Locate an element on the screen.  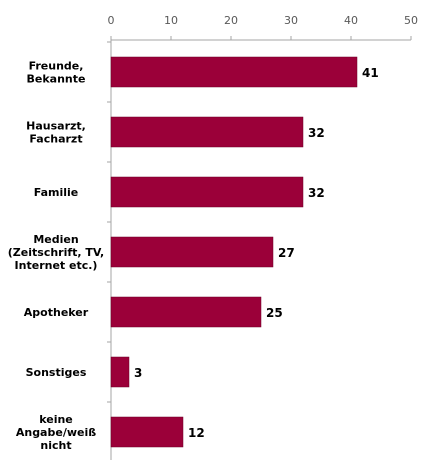
x-tick-label: 10 is located at coordinates (171, 20).